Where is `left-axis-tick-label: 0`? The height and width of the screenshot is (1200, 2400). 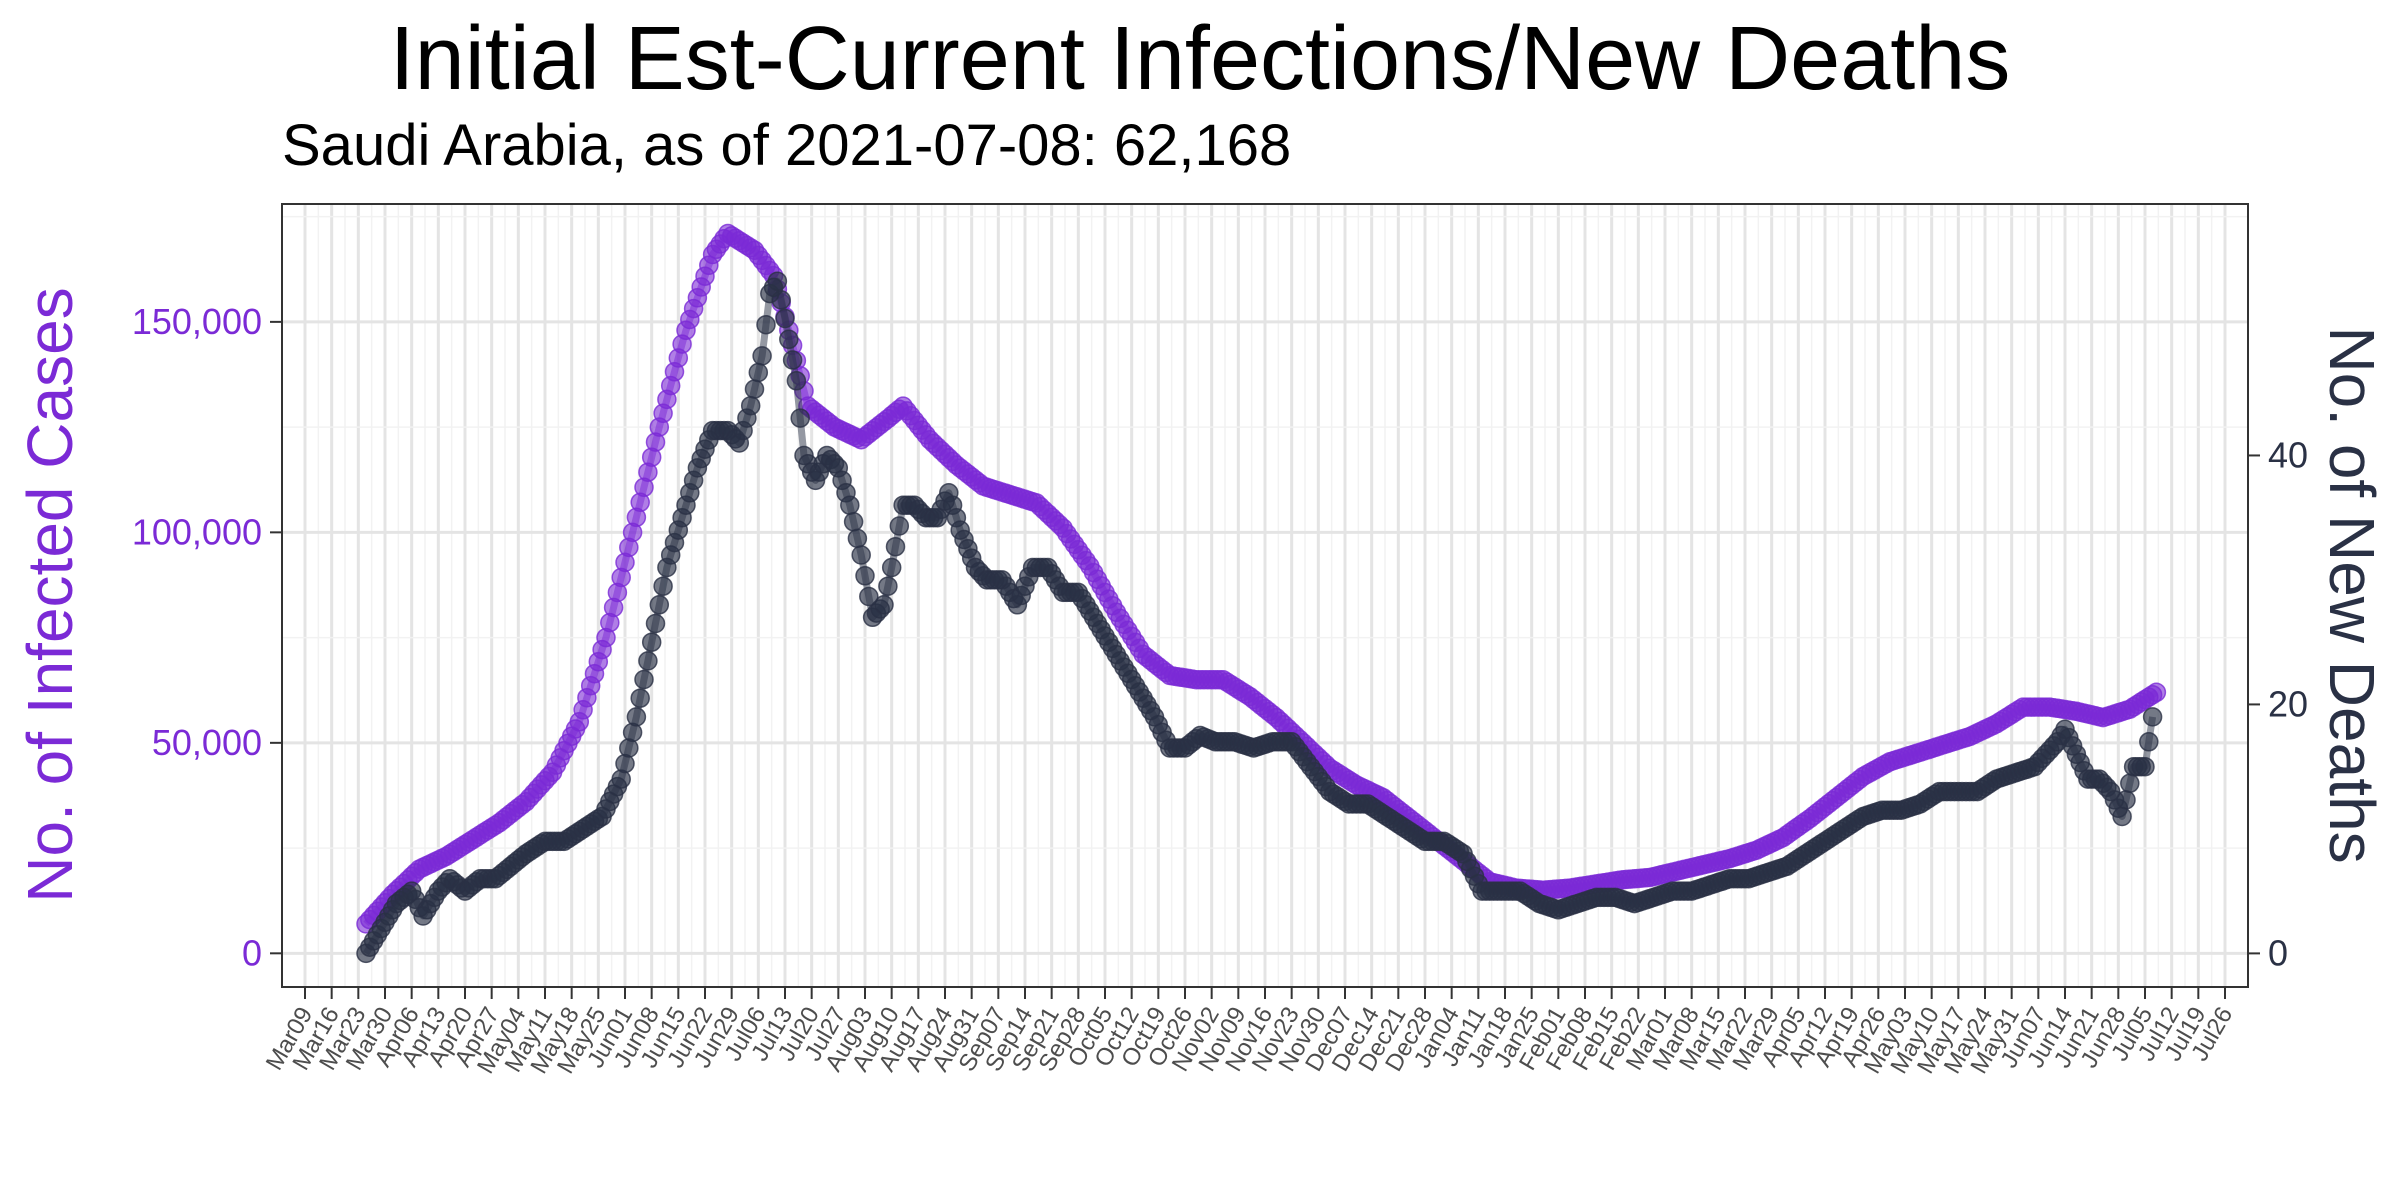 left-axis-tick-label: 0 is located at coordinates (252, 952).